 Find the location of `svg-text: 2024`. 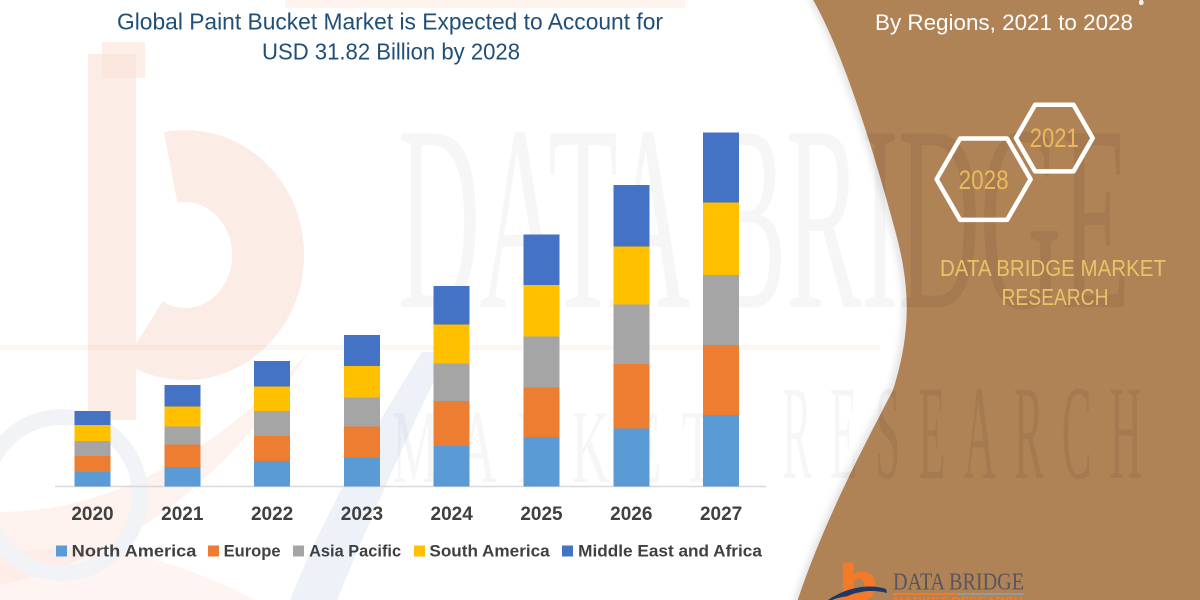

svg-text: 2024 is located at coordinates (452, 514).